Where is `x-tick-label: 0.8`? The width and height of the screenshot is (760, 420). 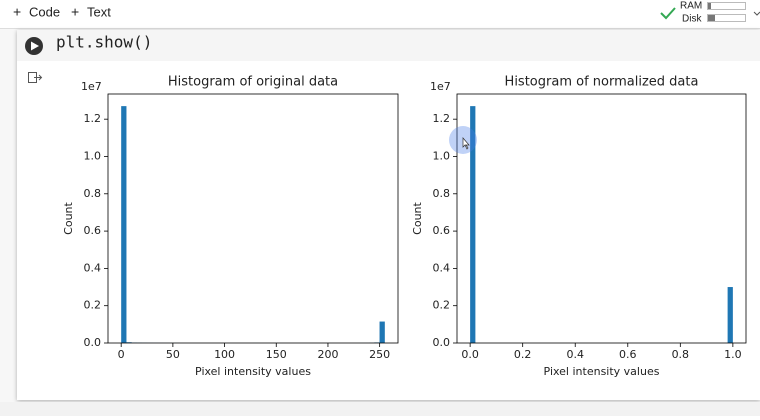 x-tick-label: 0.8 is located at coordinates (681, 354).